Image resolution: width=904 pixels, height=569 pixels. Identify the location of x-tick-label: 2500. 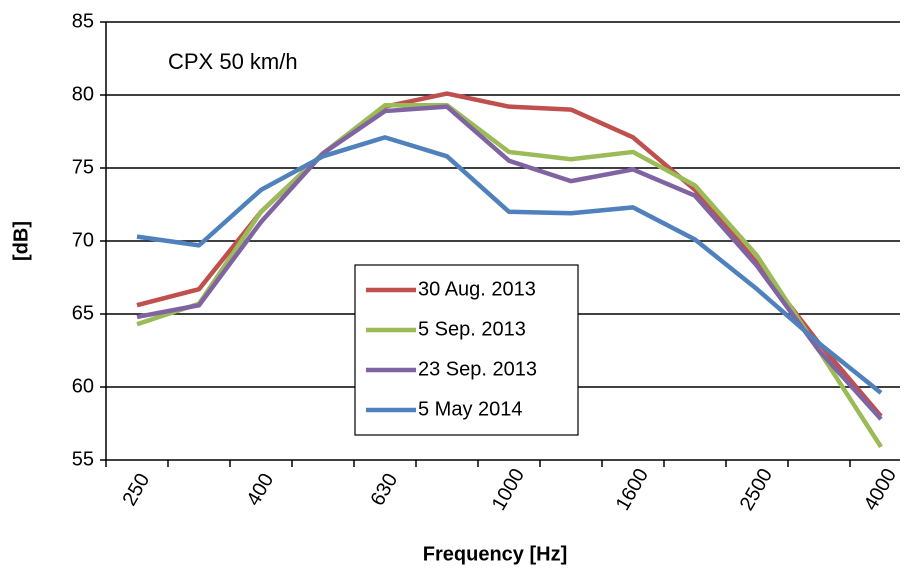
(756, 490).